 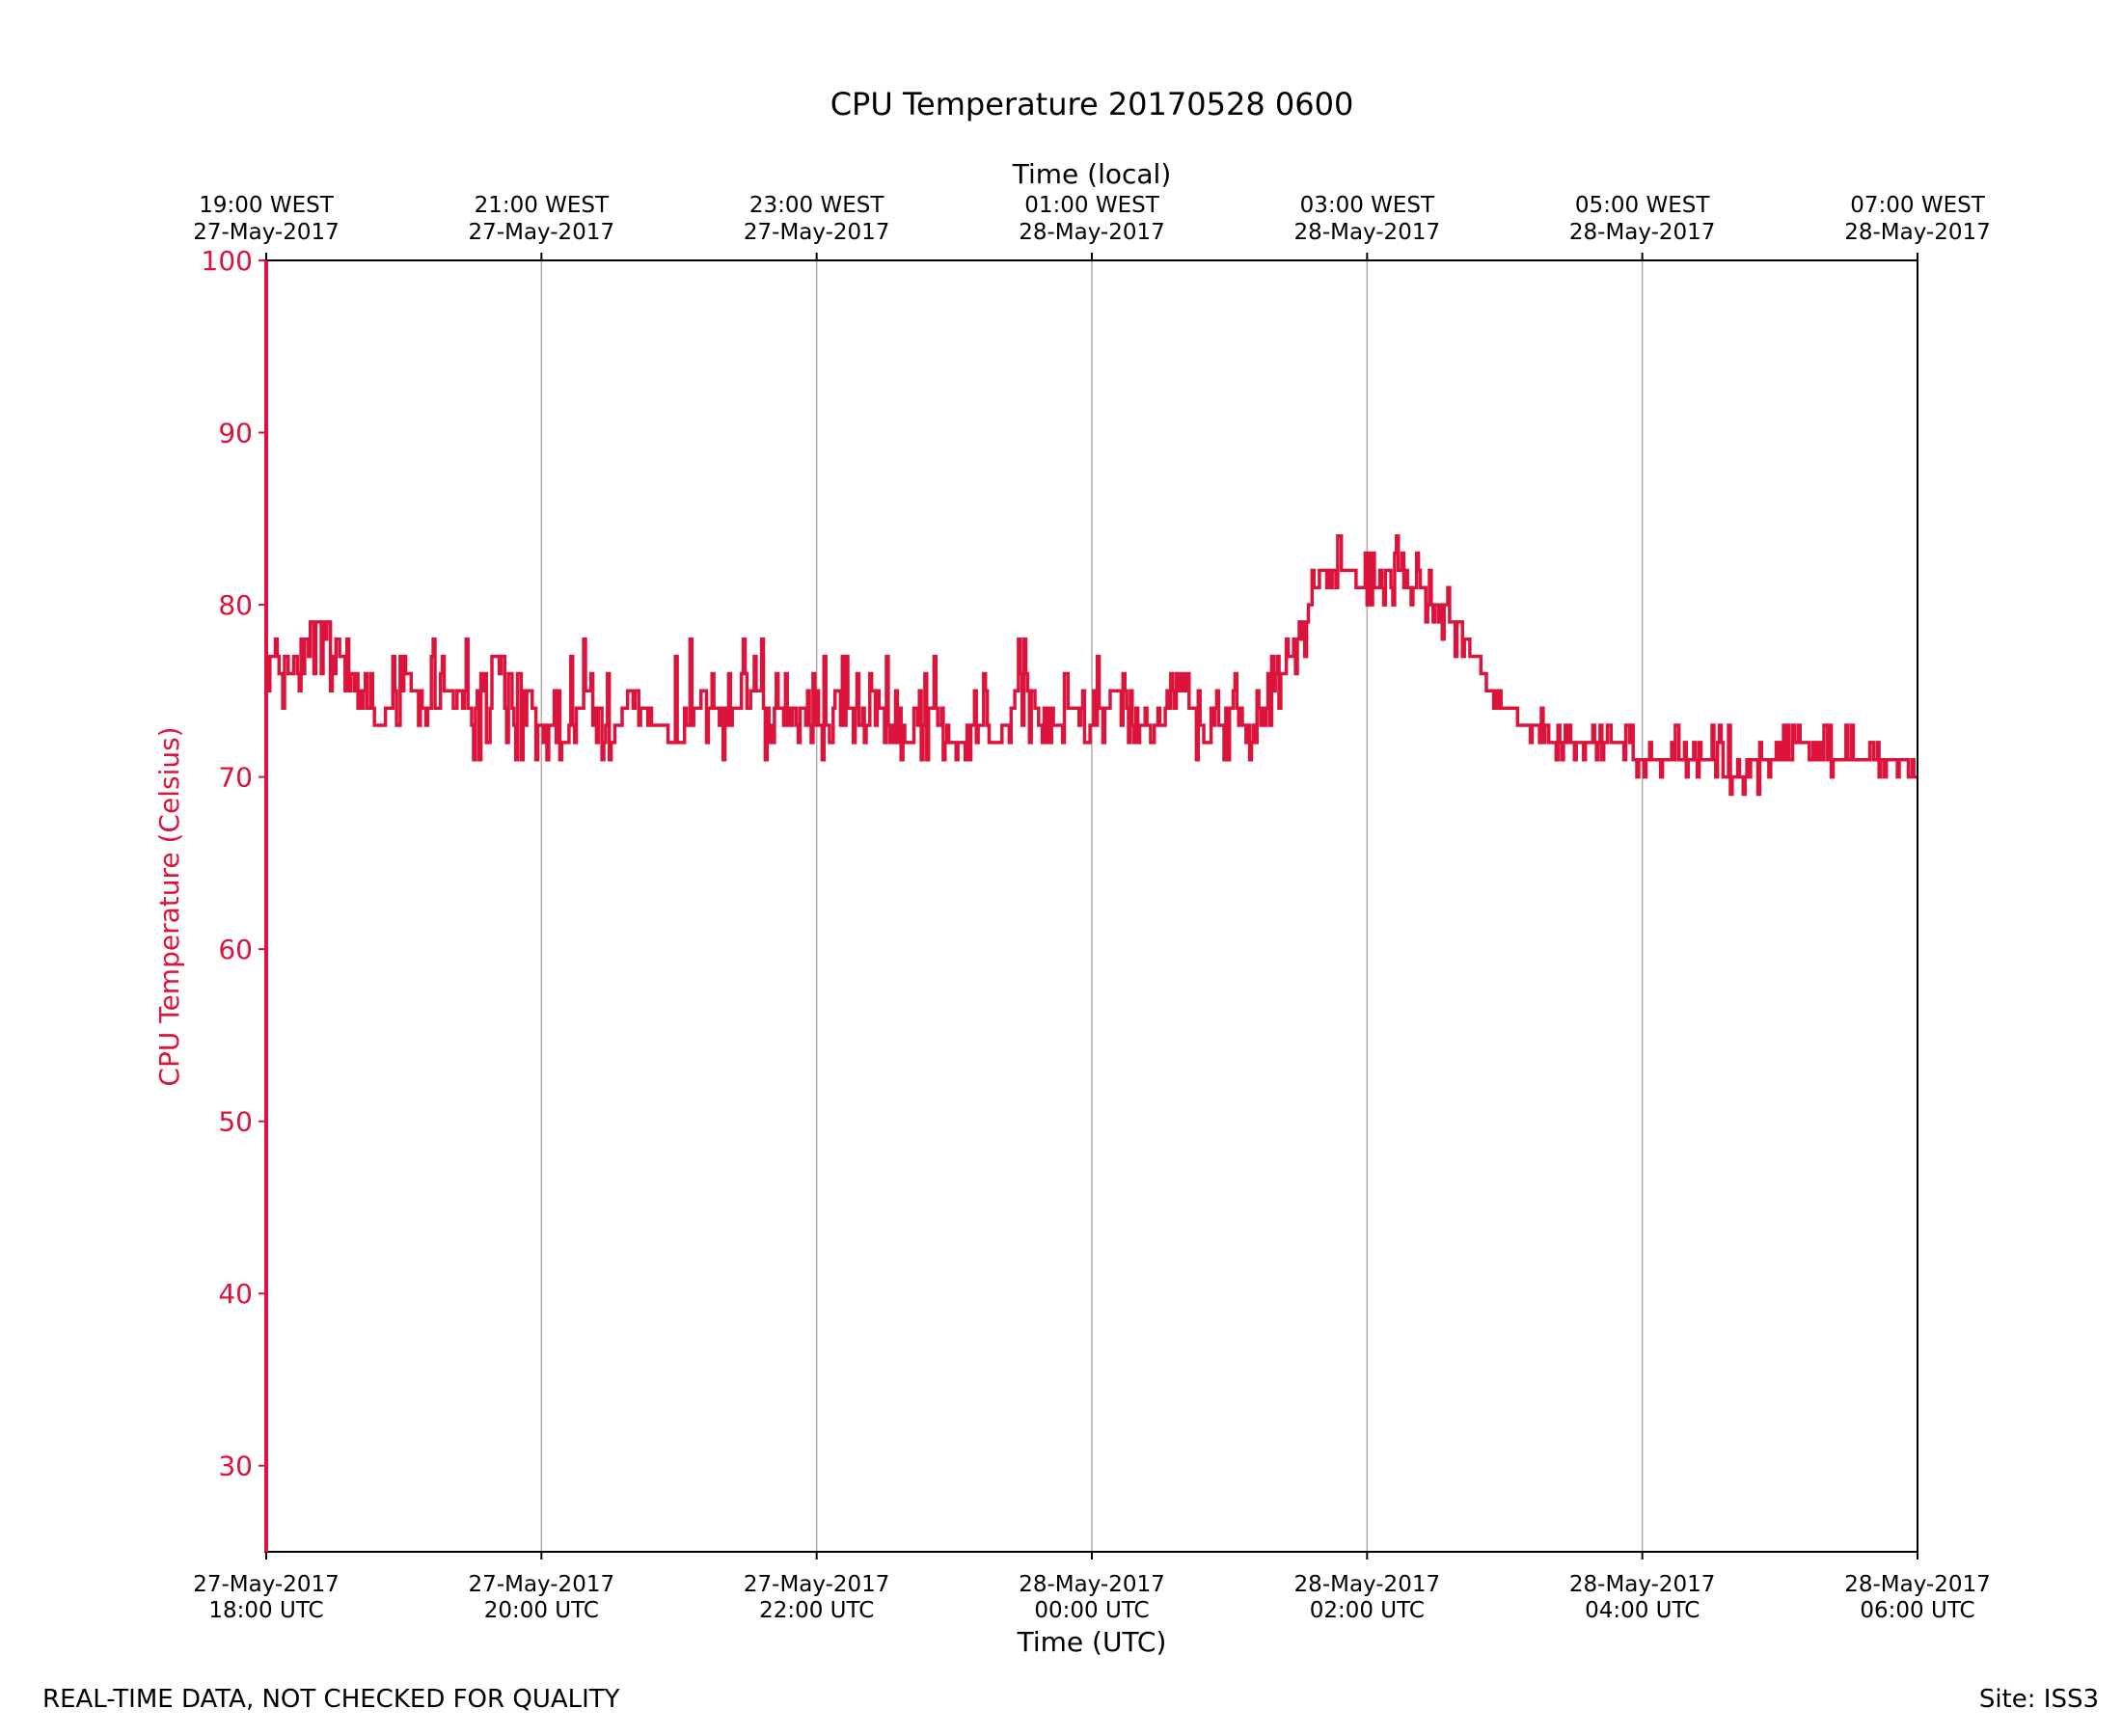 What do you see at coordinates (236, 605) in the screenshot?
I see `y-tick-label: 80` at bounding box center [236, 605].